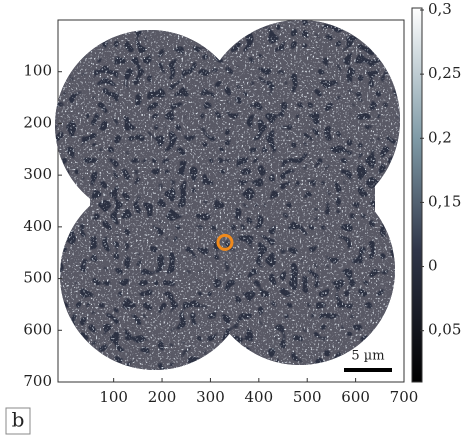 This screenshot has height=443, width=471. What do you see at coordinates (37, 329) in the screenshot?
I see `y-tick-label: 600` at bounding box center [37, 329].